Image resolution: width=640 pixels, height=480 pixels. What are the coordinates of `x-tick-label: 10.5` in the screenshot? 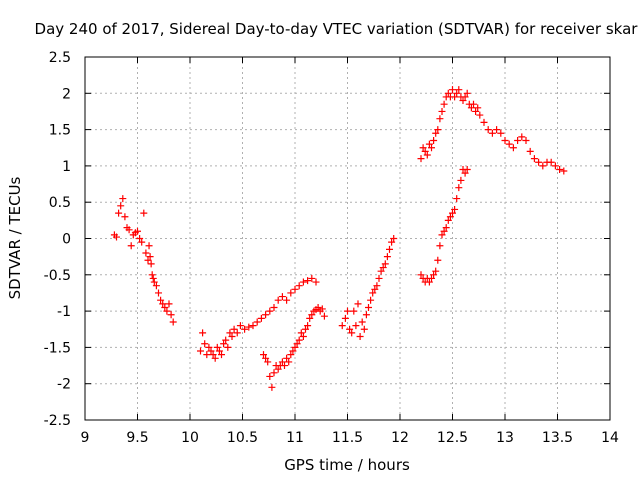 It's located at (242, 438).